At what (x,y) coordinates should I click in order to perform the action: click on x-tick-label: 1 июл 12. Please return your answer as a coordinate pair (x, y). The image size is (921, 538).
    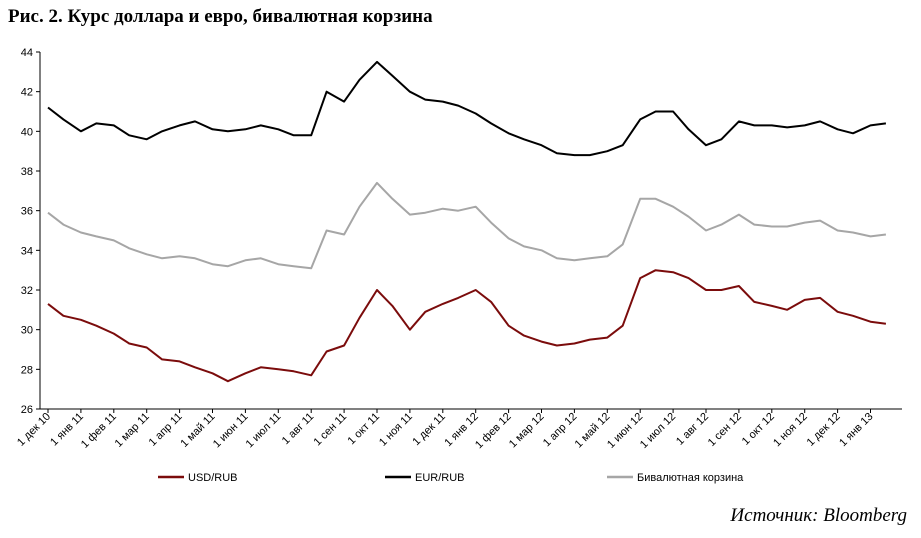
    Looking at the image, I should click on (658, 431).